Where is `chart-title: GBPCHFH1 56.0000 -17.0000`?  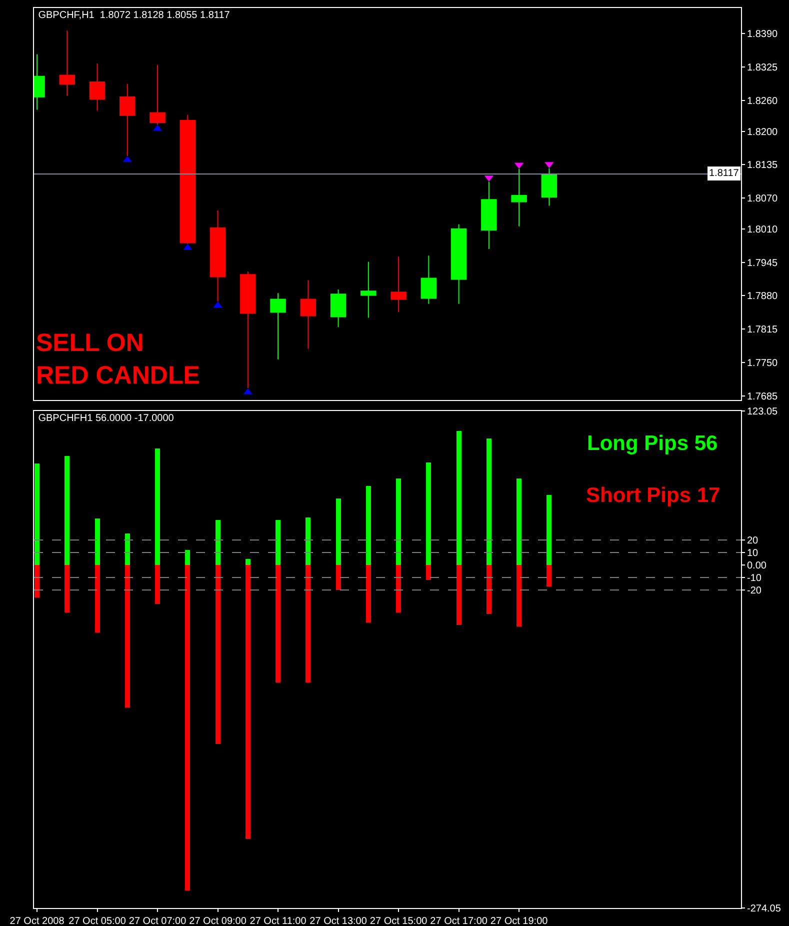 chart-title: GBPCHFH1 56.0000 -17.0000 is located at coordinates (106, 418).